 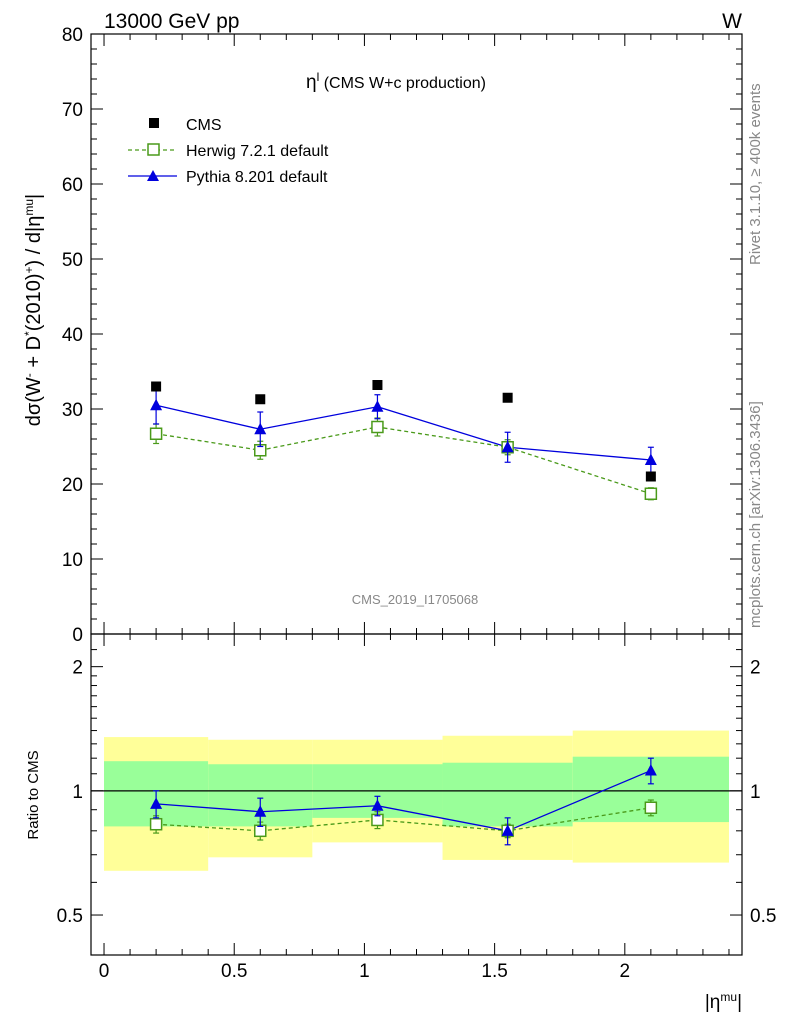 I want to click on main-ylabel: dσ(W- + D*(2010)+) / d|ηmu|, so click(x=33, y=310).